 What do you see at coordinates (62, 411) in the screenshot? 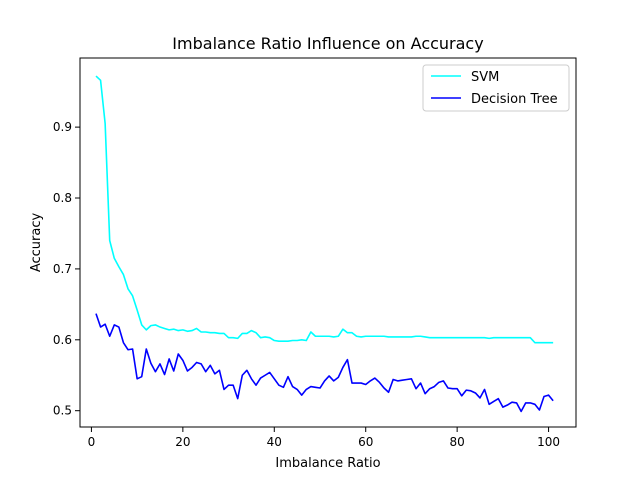
I see `y-tick-label: 0.5` at bounding box center [62, 411].